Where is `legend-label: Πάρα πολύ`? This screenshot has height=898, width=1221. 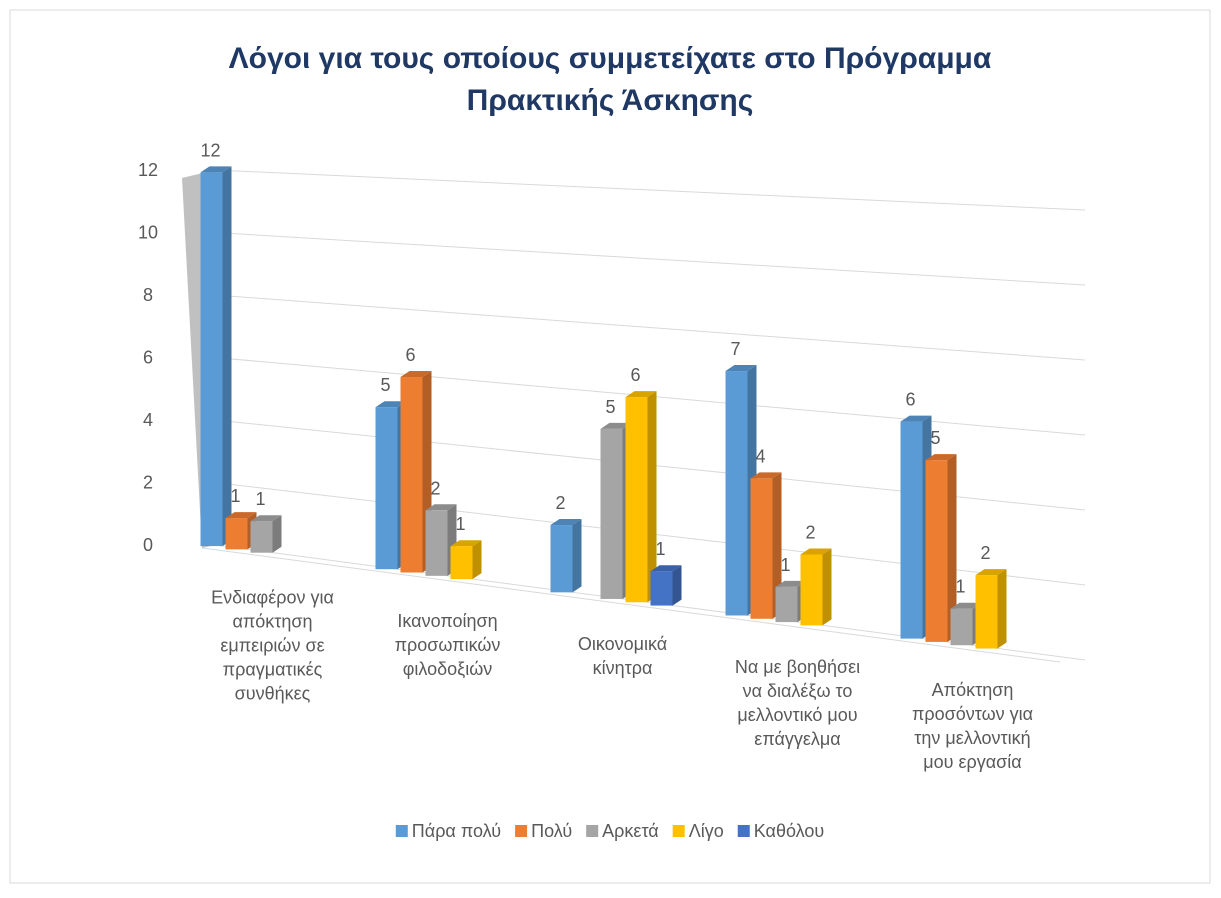
legend-label: Πάρα πολύ is located at coordinates (456, 831).